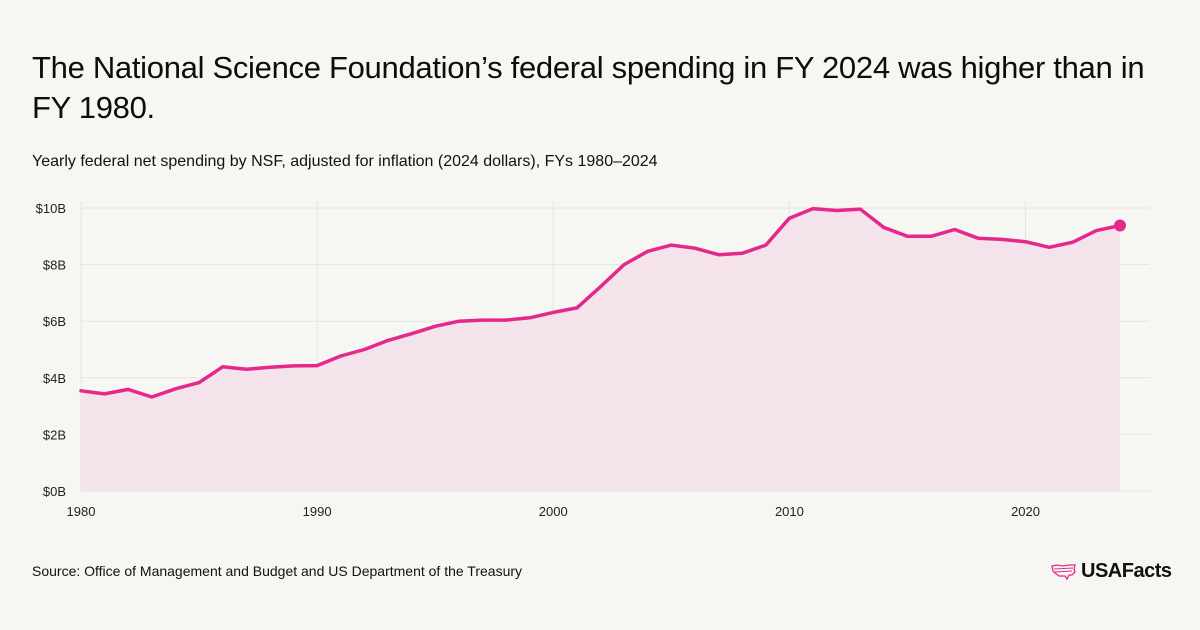  Describe the element at coordinates (51, 208) in the screenshot. I see `y-tick-label: $10B` at that location.